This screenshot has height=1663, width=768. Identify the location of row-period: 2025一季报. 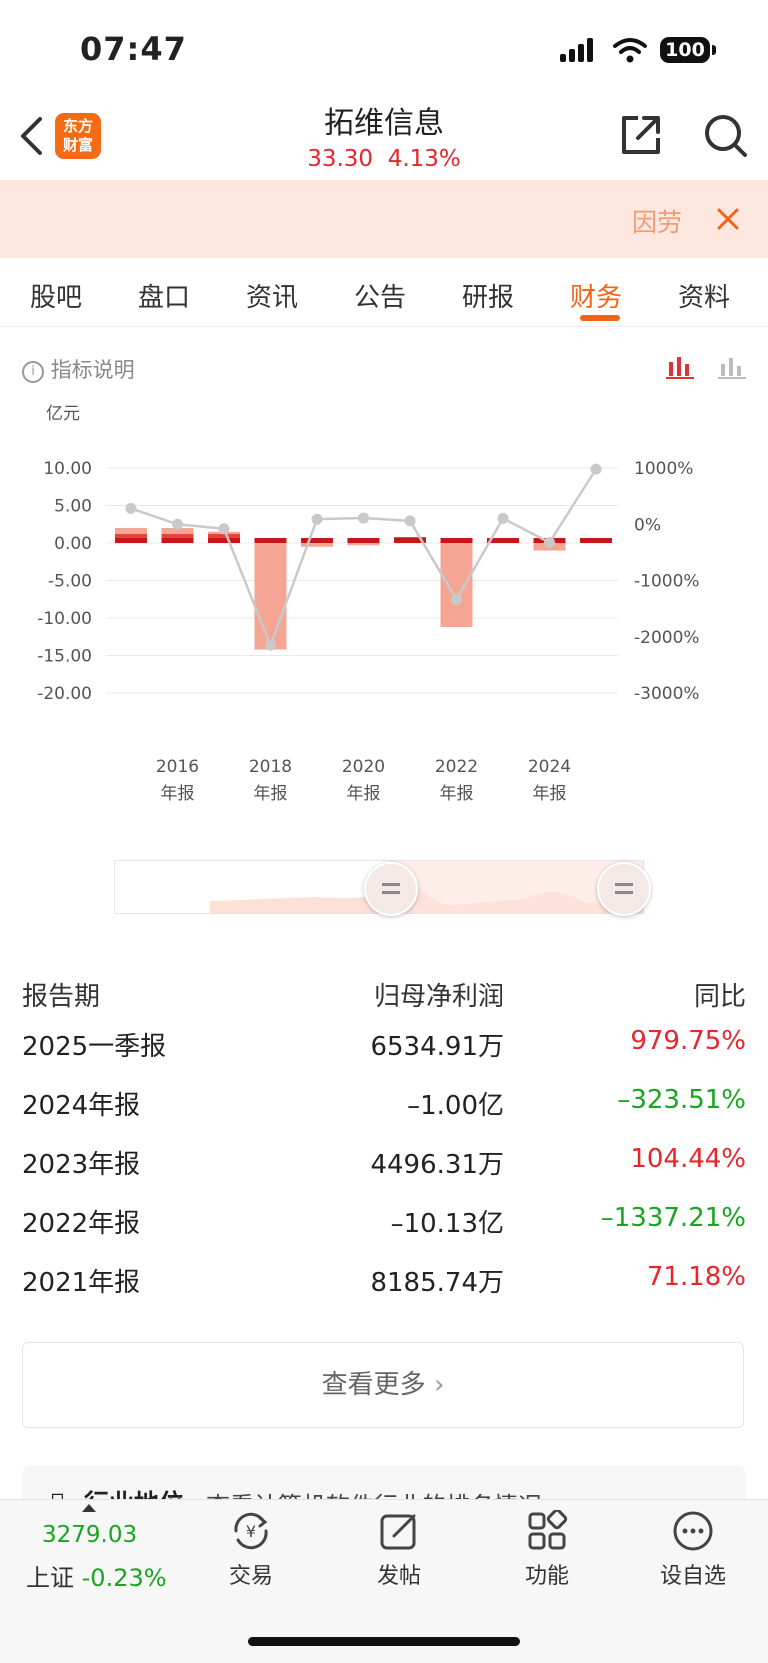
(94, 1047).